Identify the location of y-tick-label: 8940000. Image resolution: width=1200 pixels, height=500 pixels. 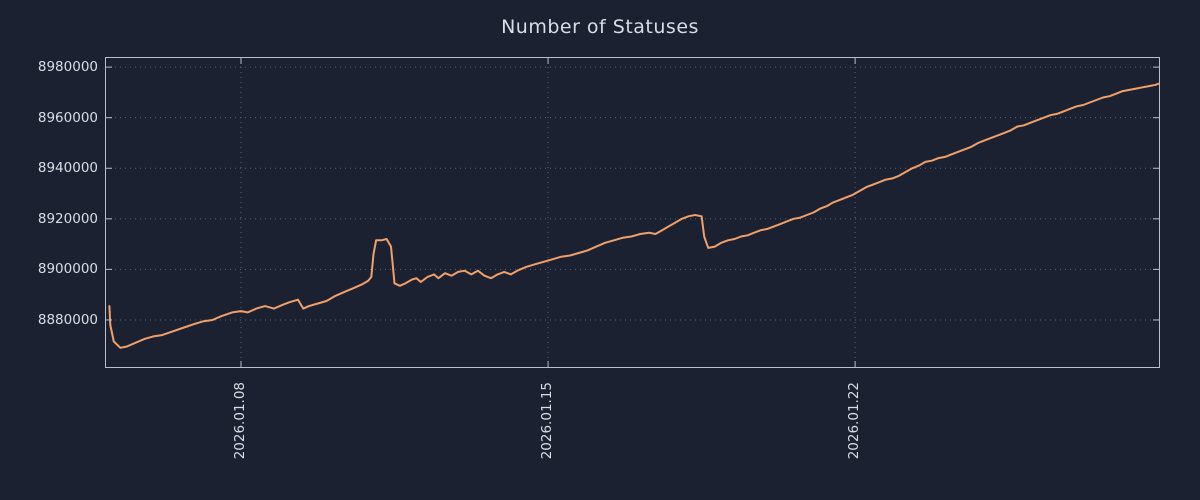
(67, 168).